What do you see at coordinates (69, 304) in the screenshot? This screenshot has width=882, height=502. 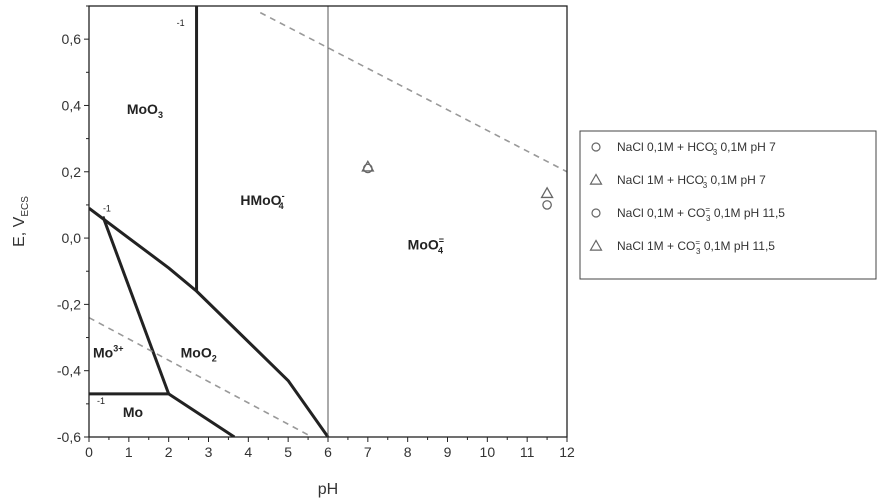 I see `y-tick-label: -0,2` at bounding box center [69, 304].